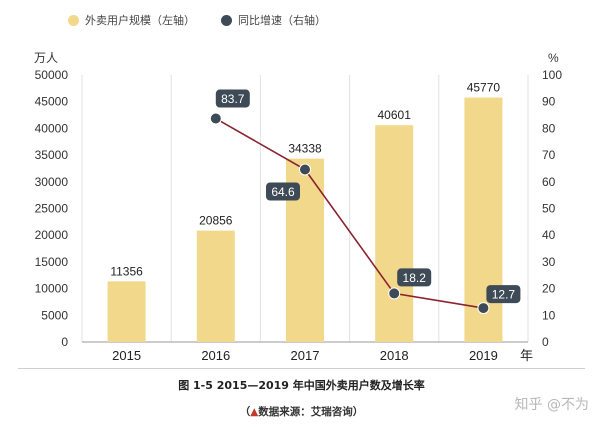 The width and height of the screenshot is (603, 427). What do you see at coordinates (52, 75) in the screenshot?
I see `y-left-tick-label: 50000` at bounding box center [52, 75].